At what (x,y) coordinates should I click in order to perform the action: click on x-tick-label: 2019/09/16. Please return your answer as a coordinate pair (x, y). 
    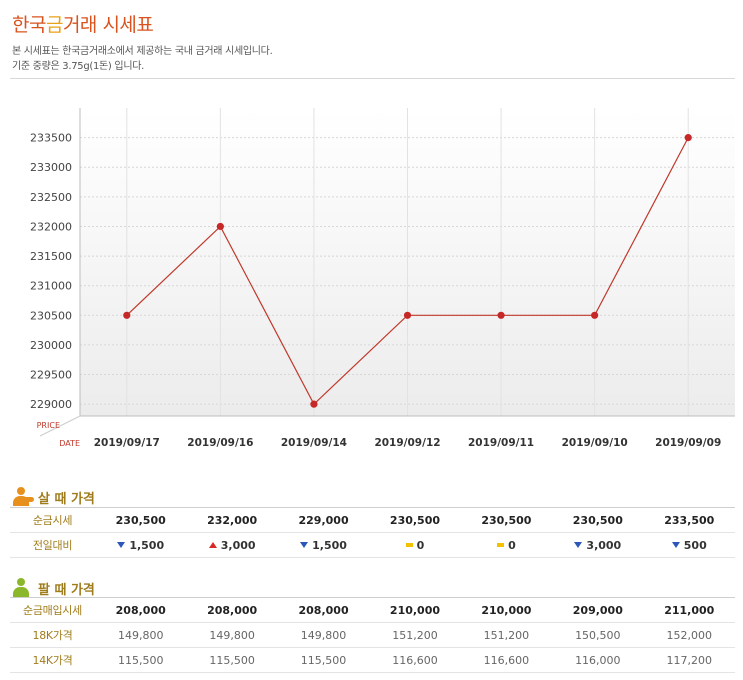
    Looking at the image, I should click on (220, 443).